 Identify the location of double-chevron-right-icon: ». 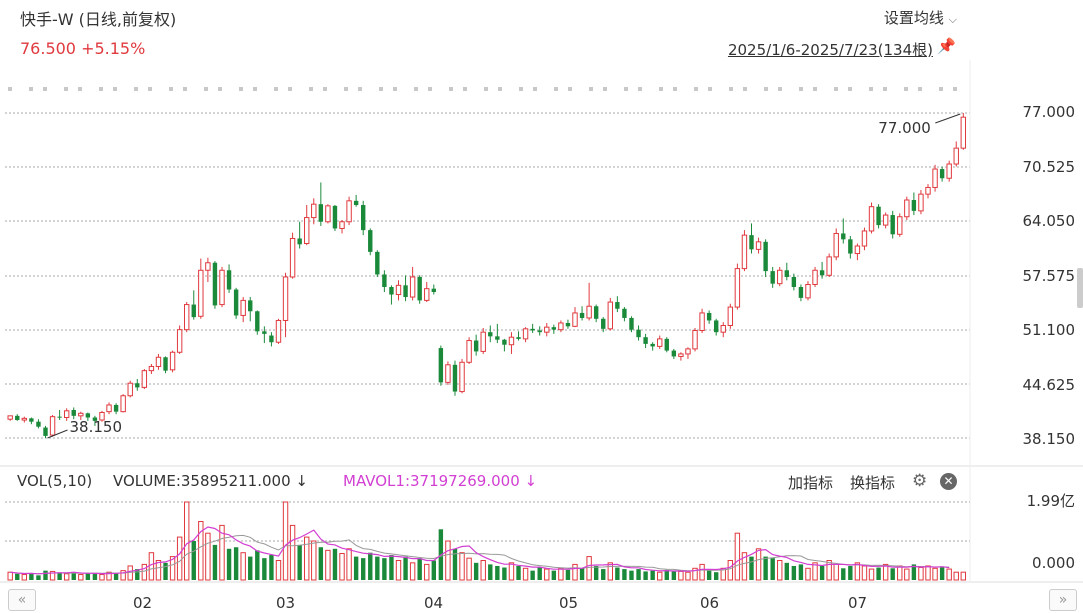
(1063, 600).